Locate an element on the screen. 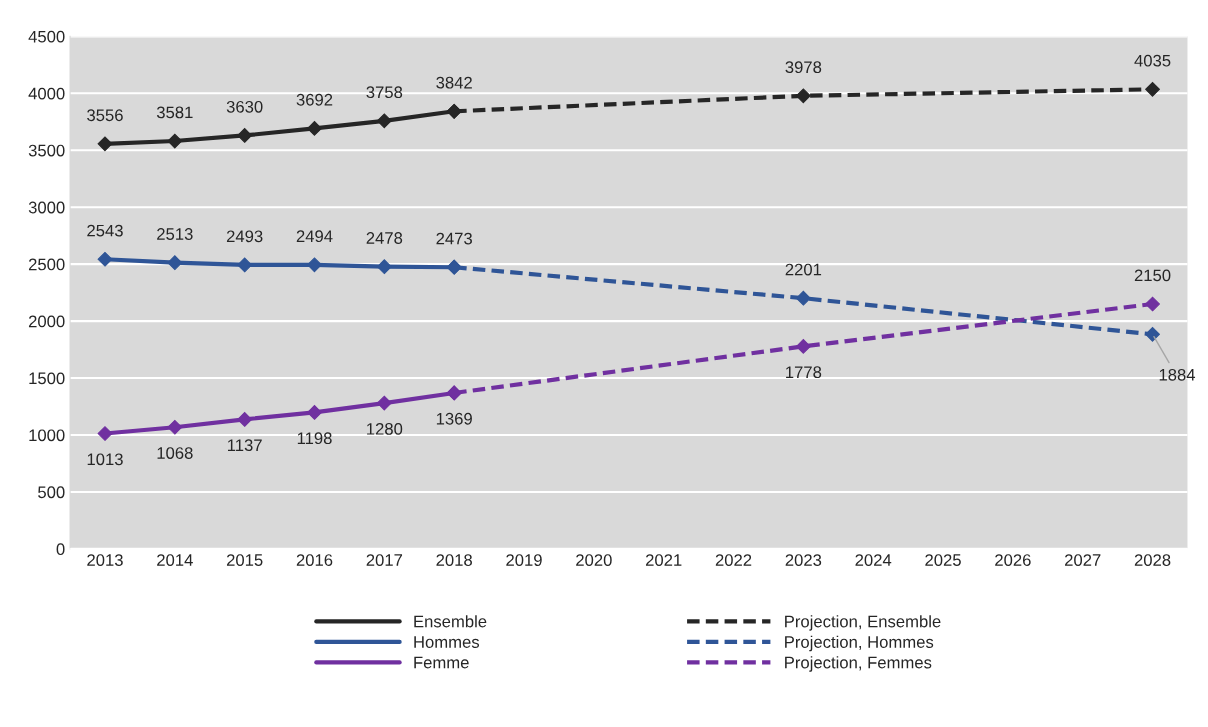  data-label: 3978 is located at coordinates (803, 67).